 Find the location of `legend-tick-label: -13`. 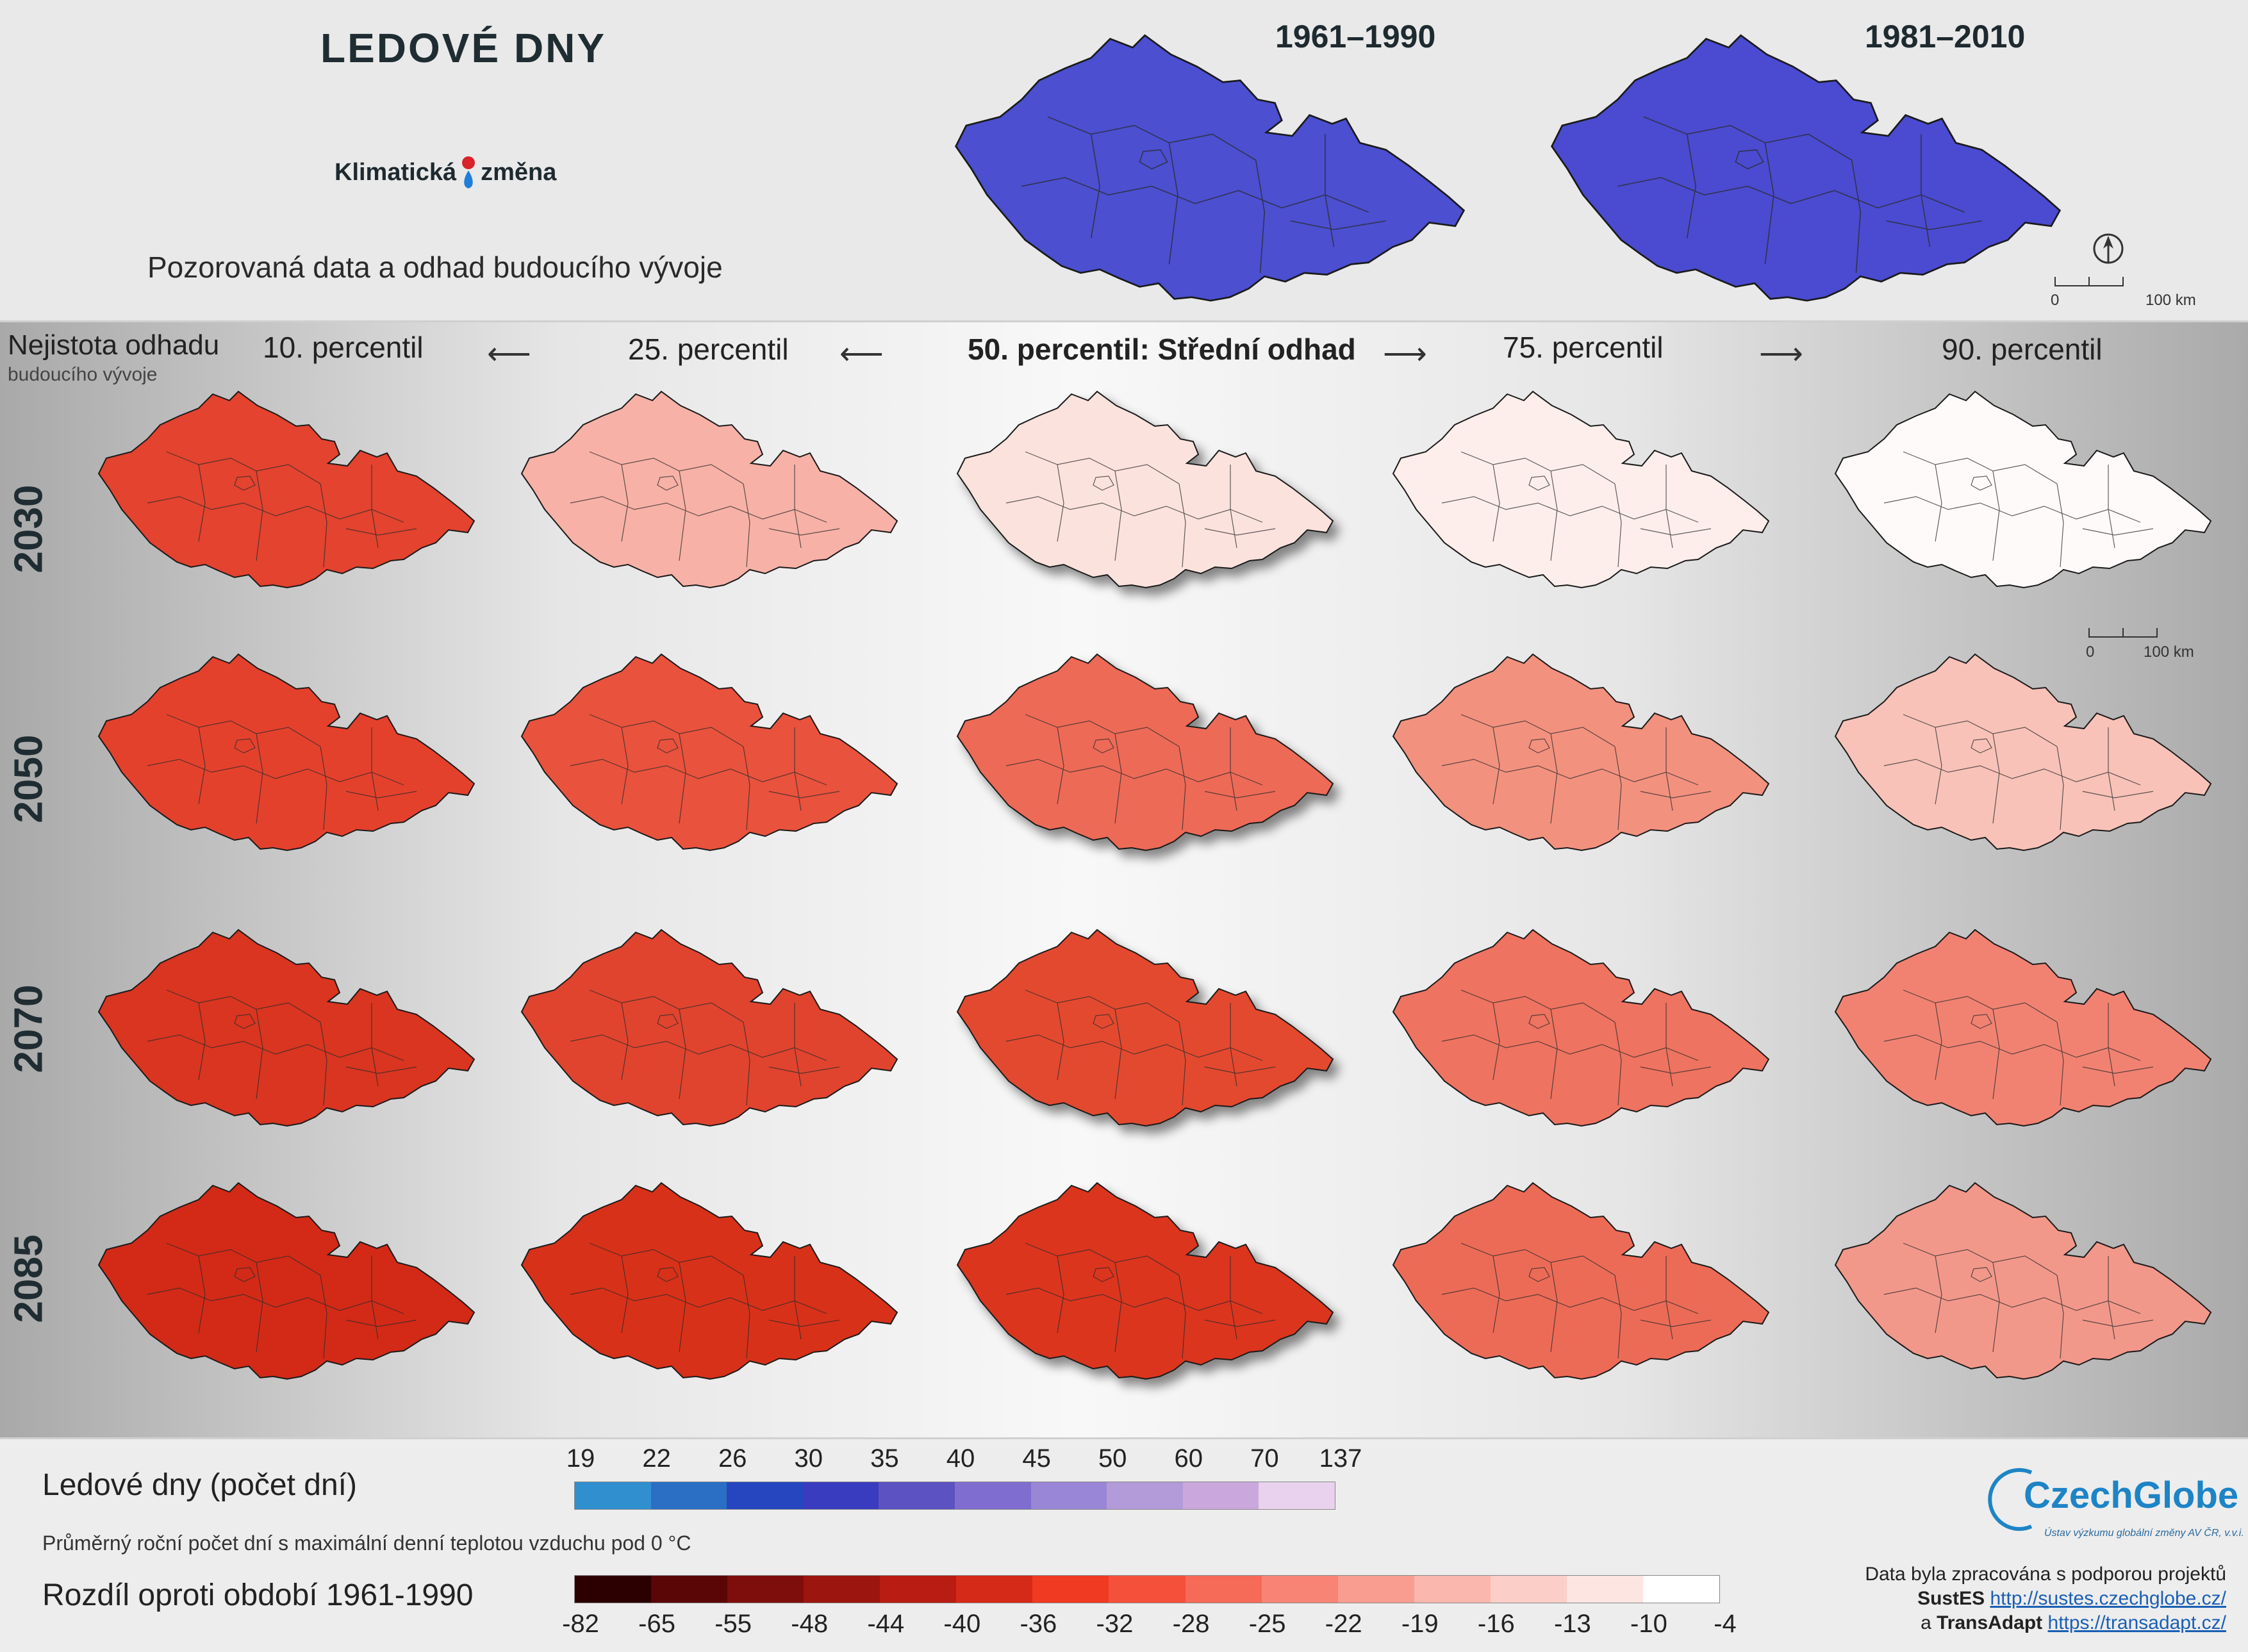

legend-tick-label: -13 is located at coordinates (1572, 1624).